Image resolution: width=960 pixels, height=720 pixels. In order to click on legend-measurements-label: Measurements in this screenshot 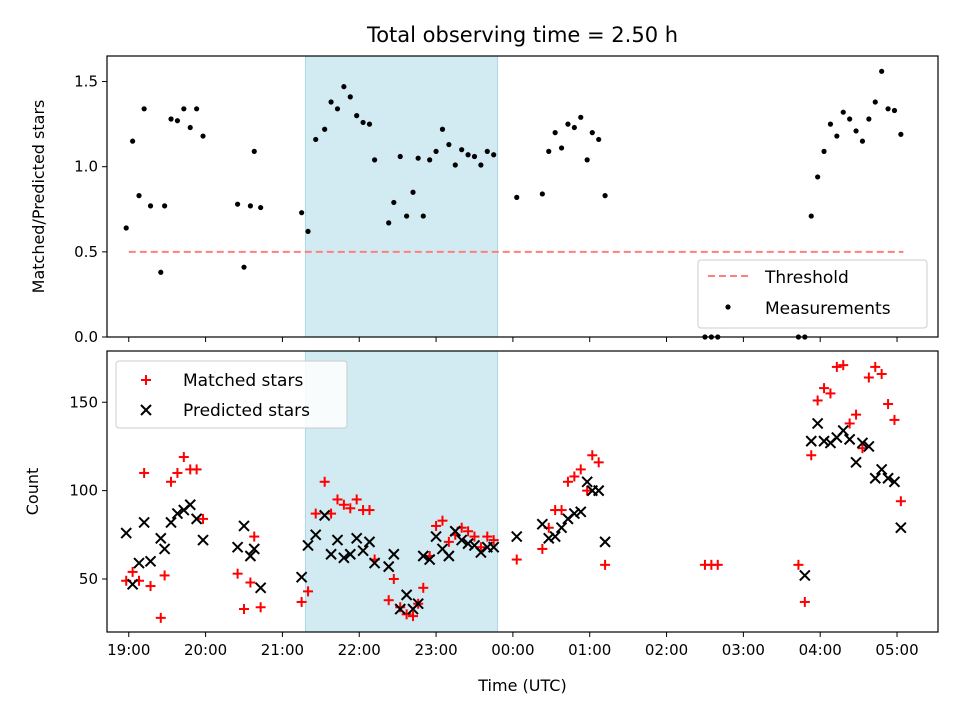, I will do `click(828, 309)`.